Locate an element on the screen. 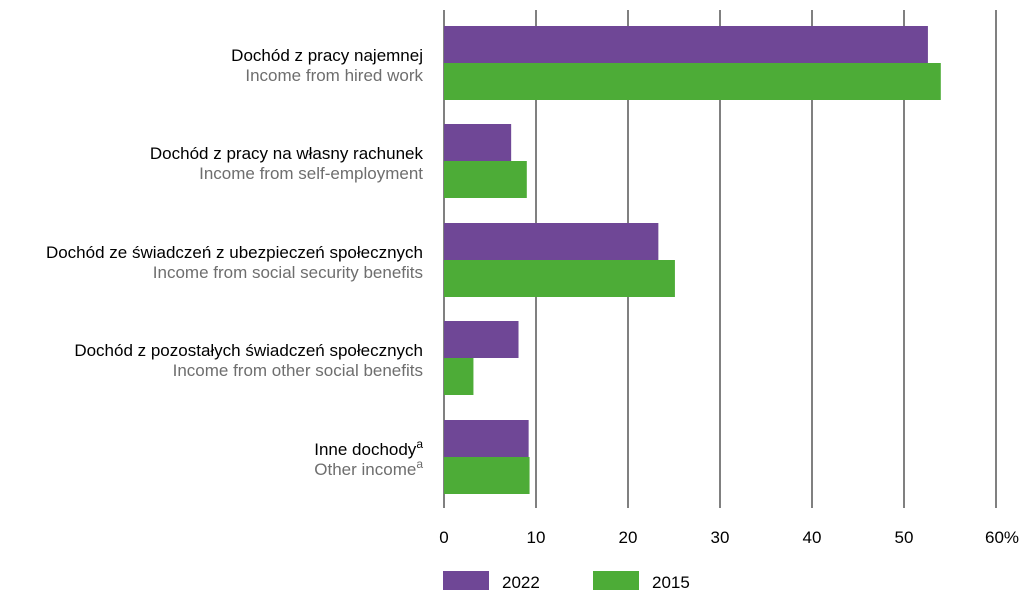 The width and height of the screenshot is (1026, 590). x-tick-label: 60% is located at coordinates (1002, 537).